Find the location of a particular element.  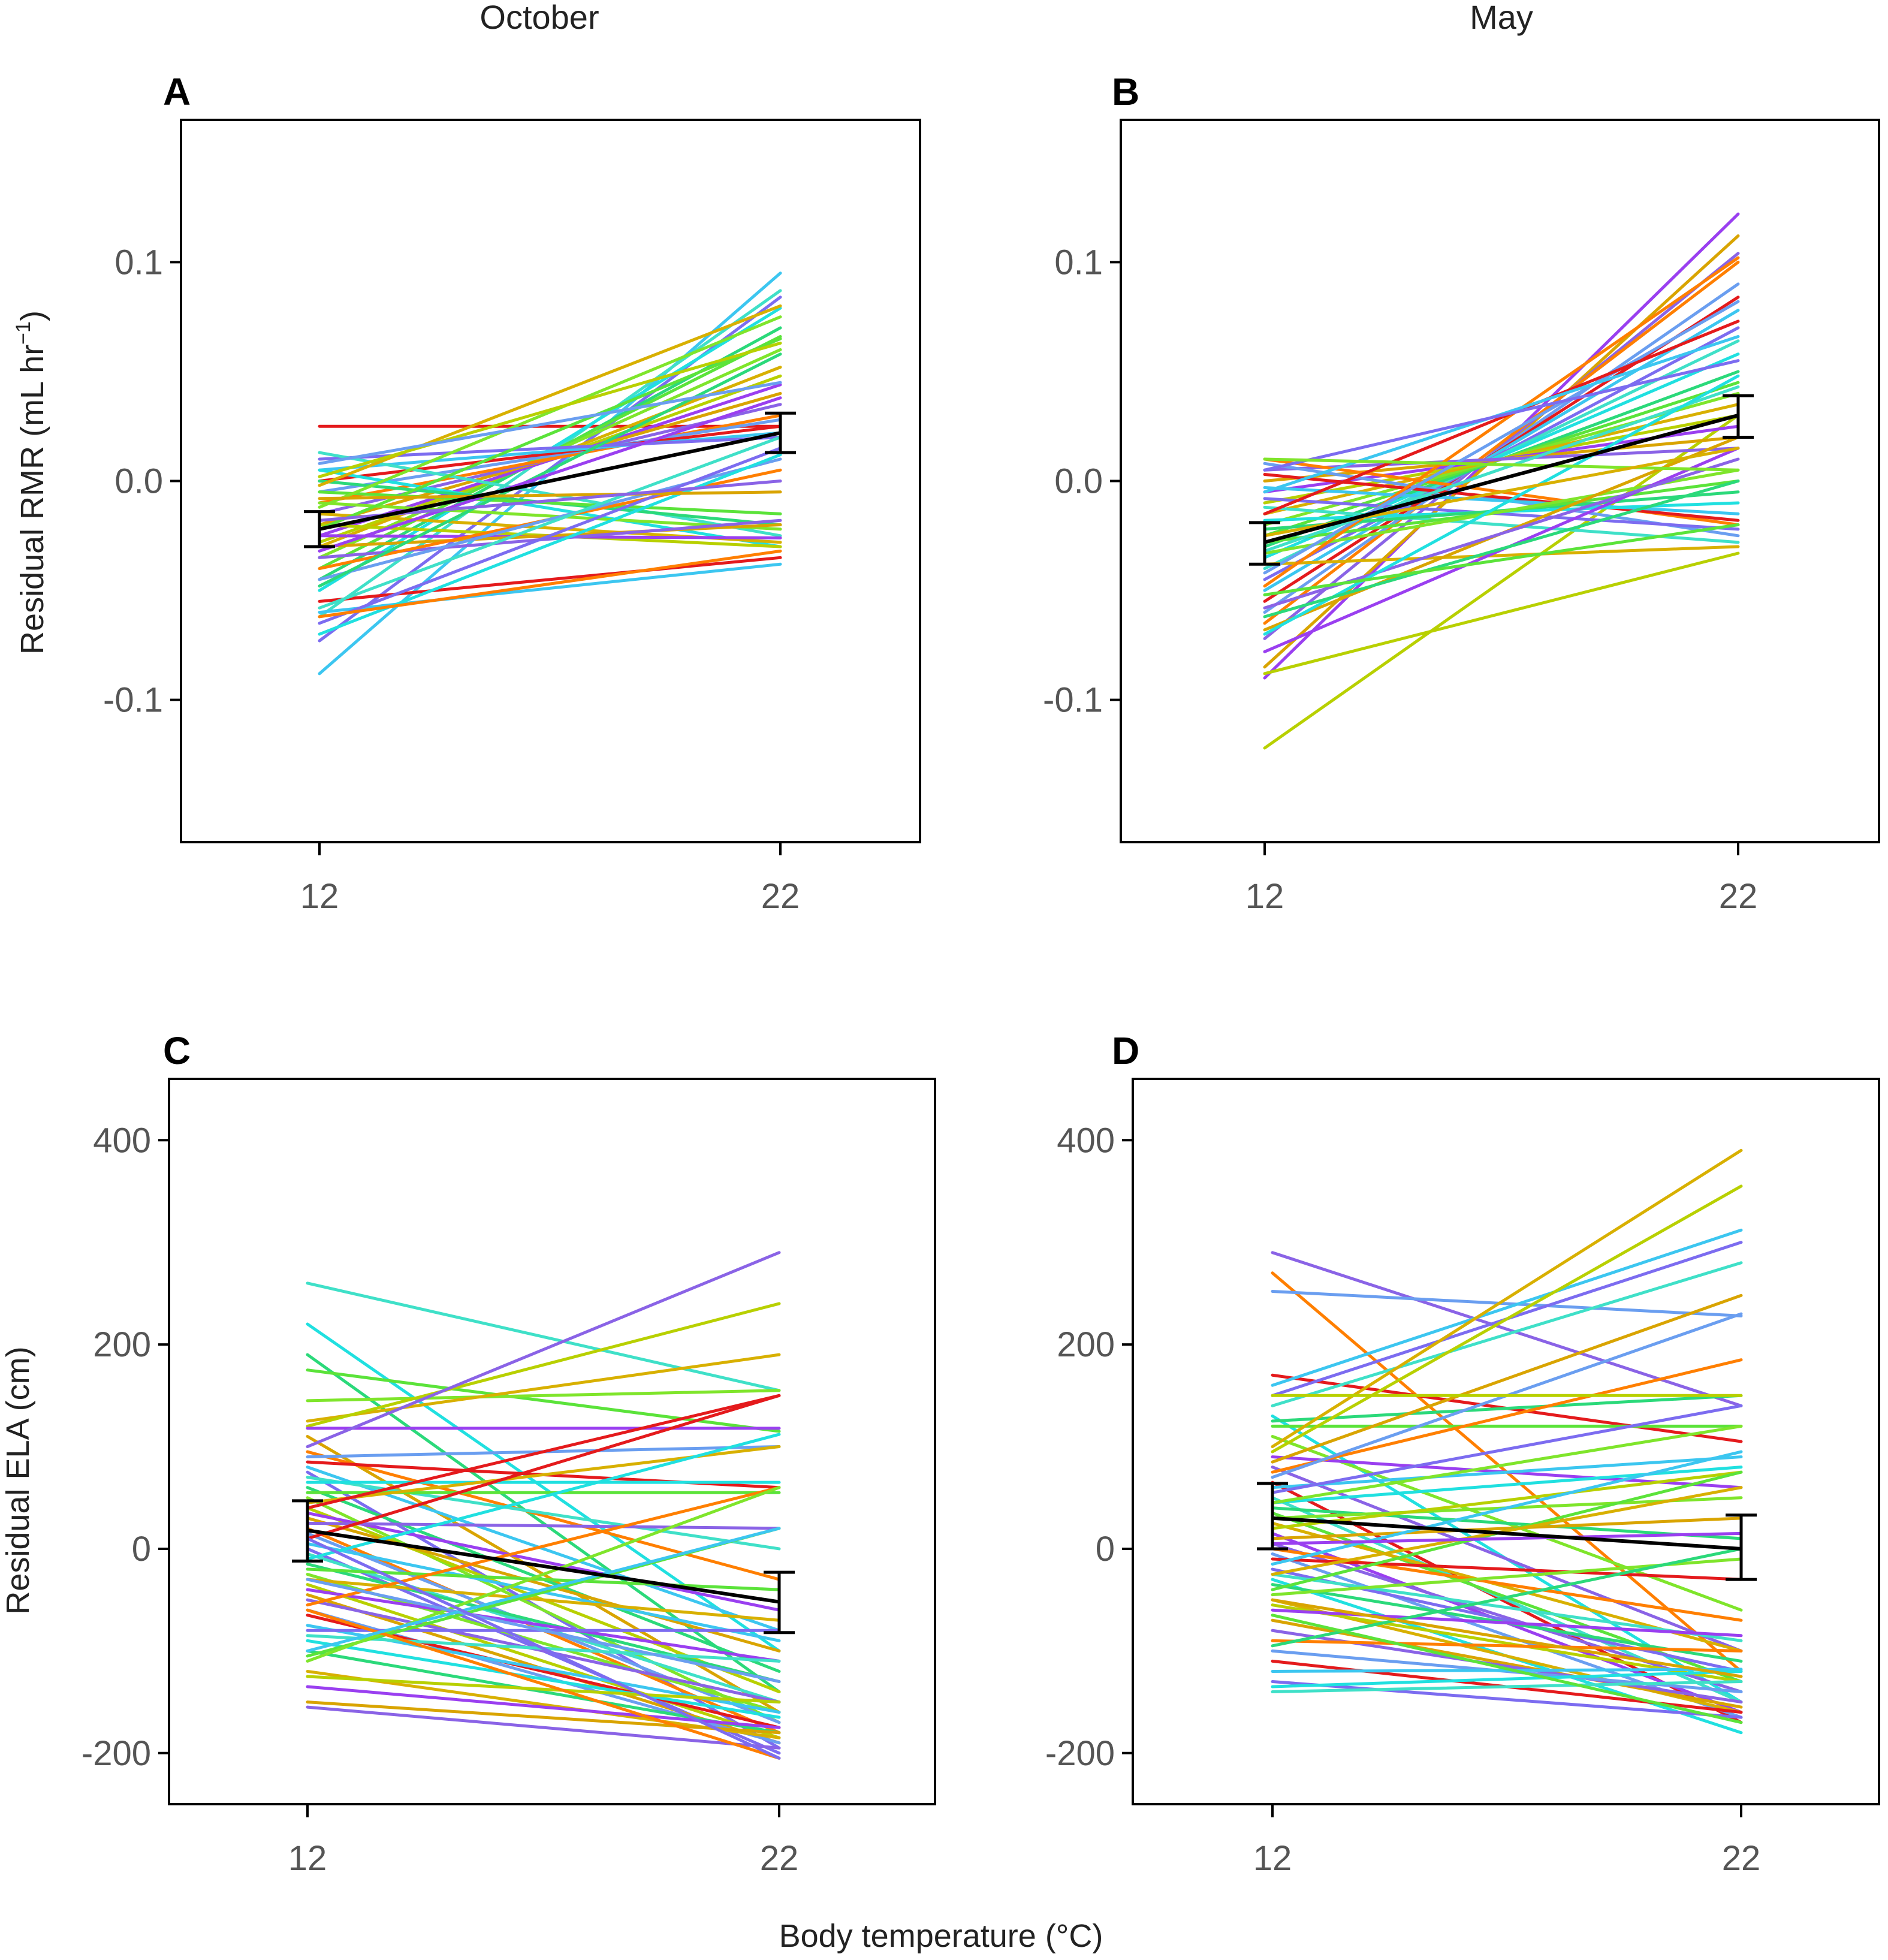

y-tick-label-d-2: 200 is located at coordinates (1086, 1344).